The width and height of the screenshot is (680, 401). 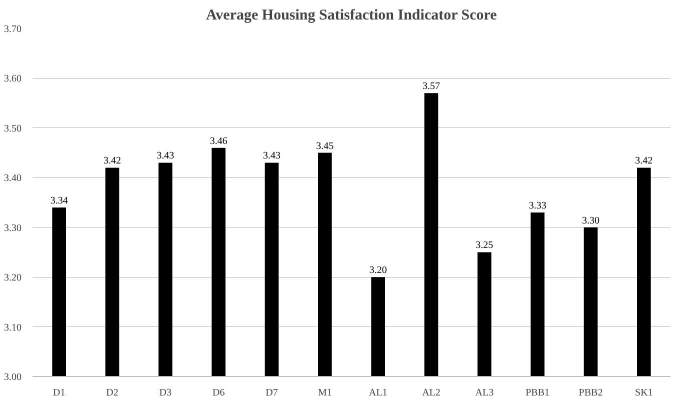 What do you see at coordinates (644, 393) in the screenshot?
I see `x-tick-label: SK1` at bounding box center [644, 393].